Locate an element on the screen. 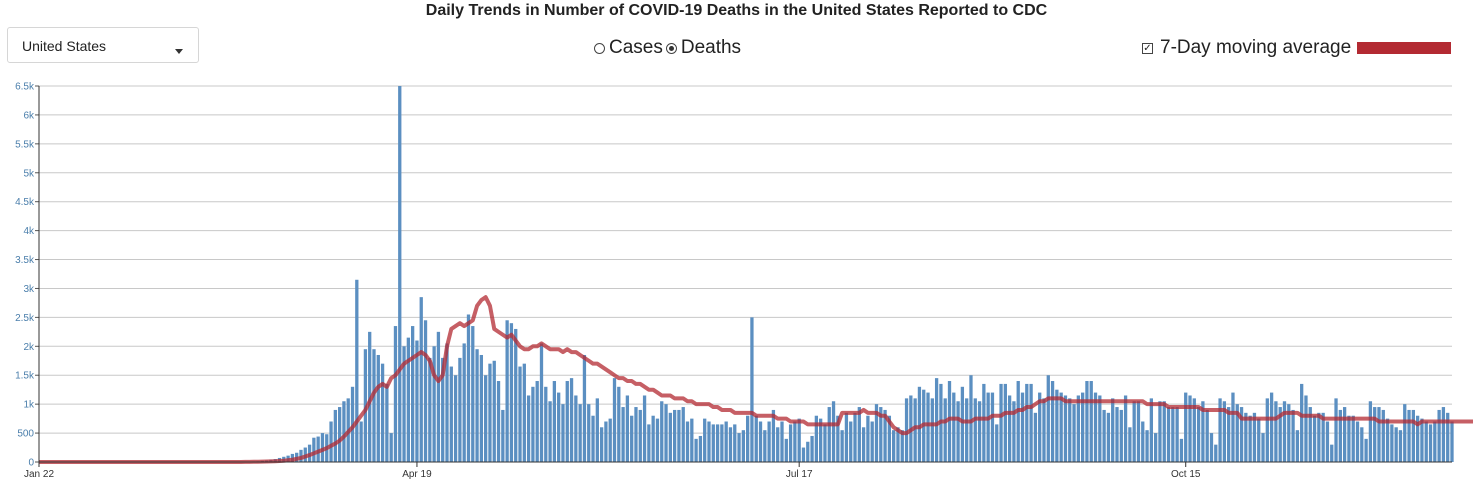 Image resolution: width=1473 pixels, height=486 pixels. cases-radio-icon is located at coordinates (599, 48).